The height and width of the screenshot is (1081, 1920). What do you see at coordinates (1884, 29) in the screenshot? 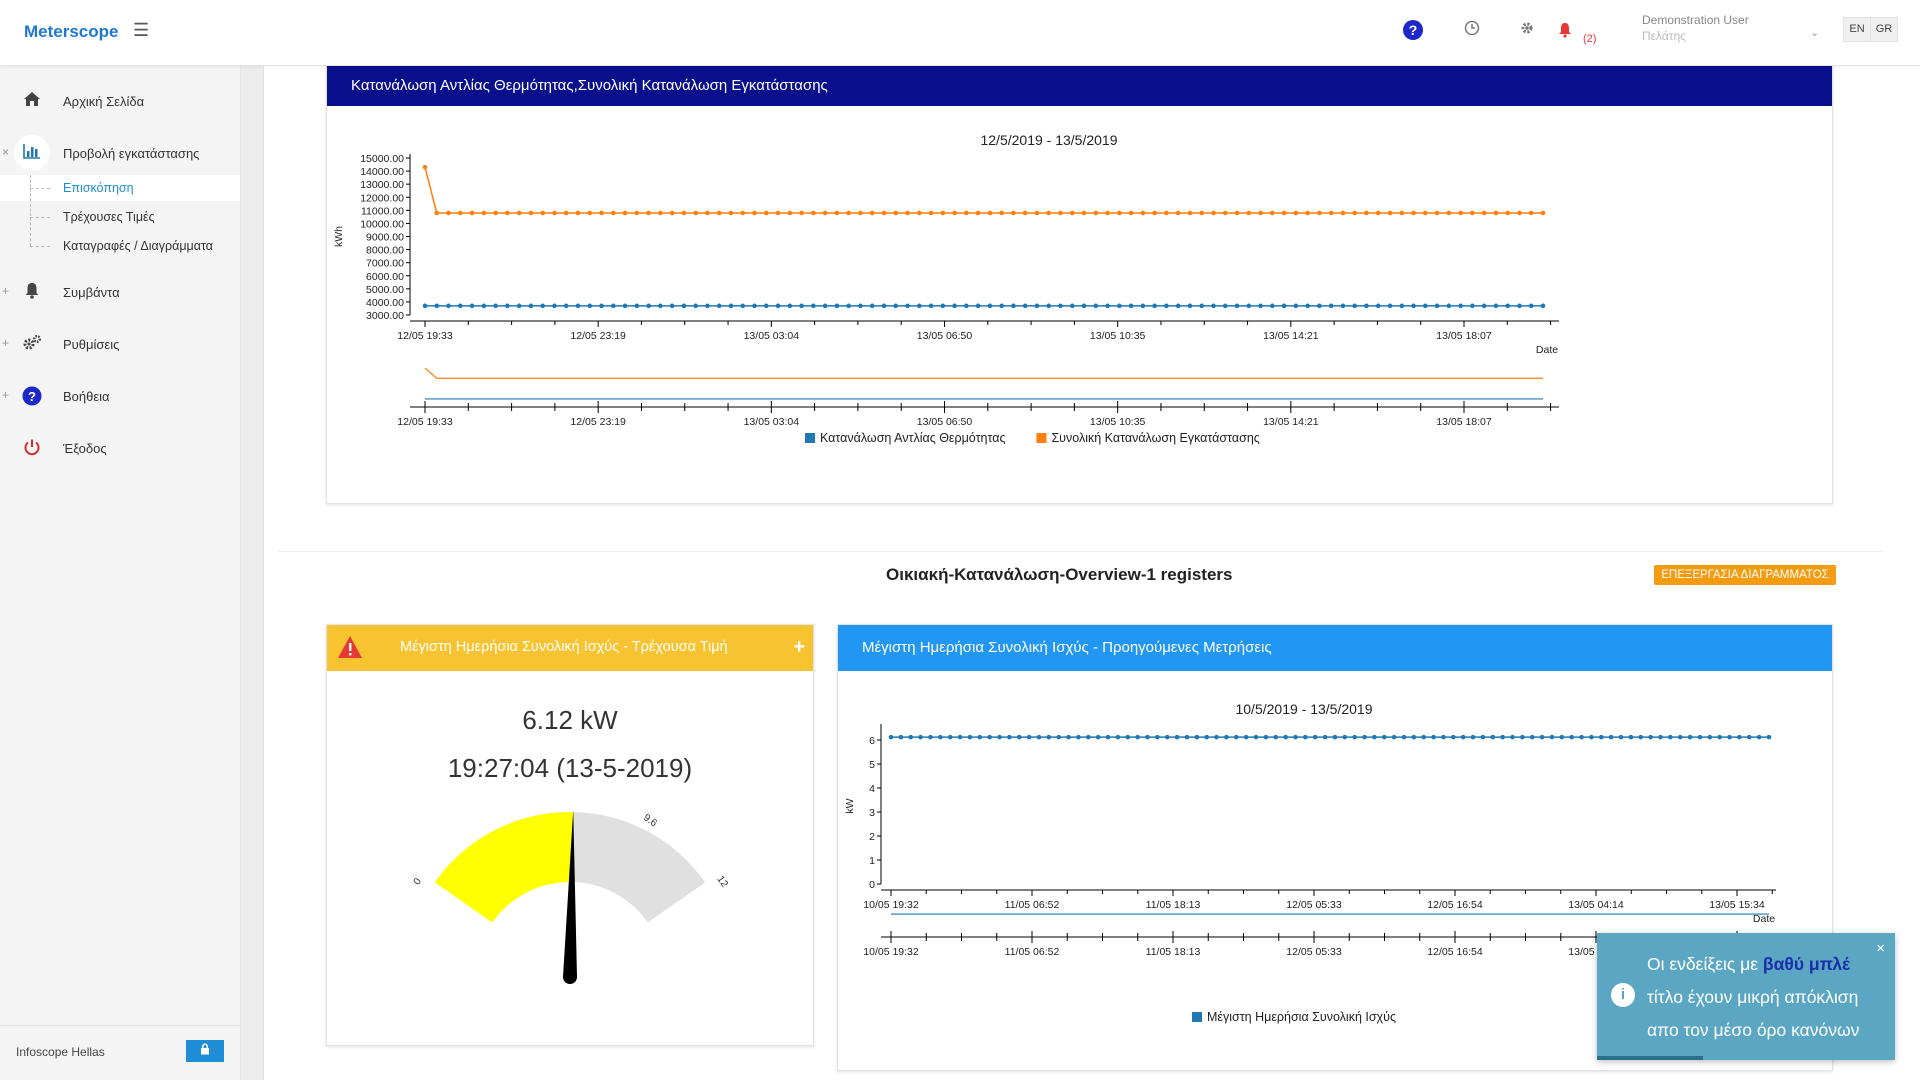
I see `lang-gr-button: GR` at bounding box center [1884, 29].